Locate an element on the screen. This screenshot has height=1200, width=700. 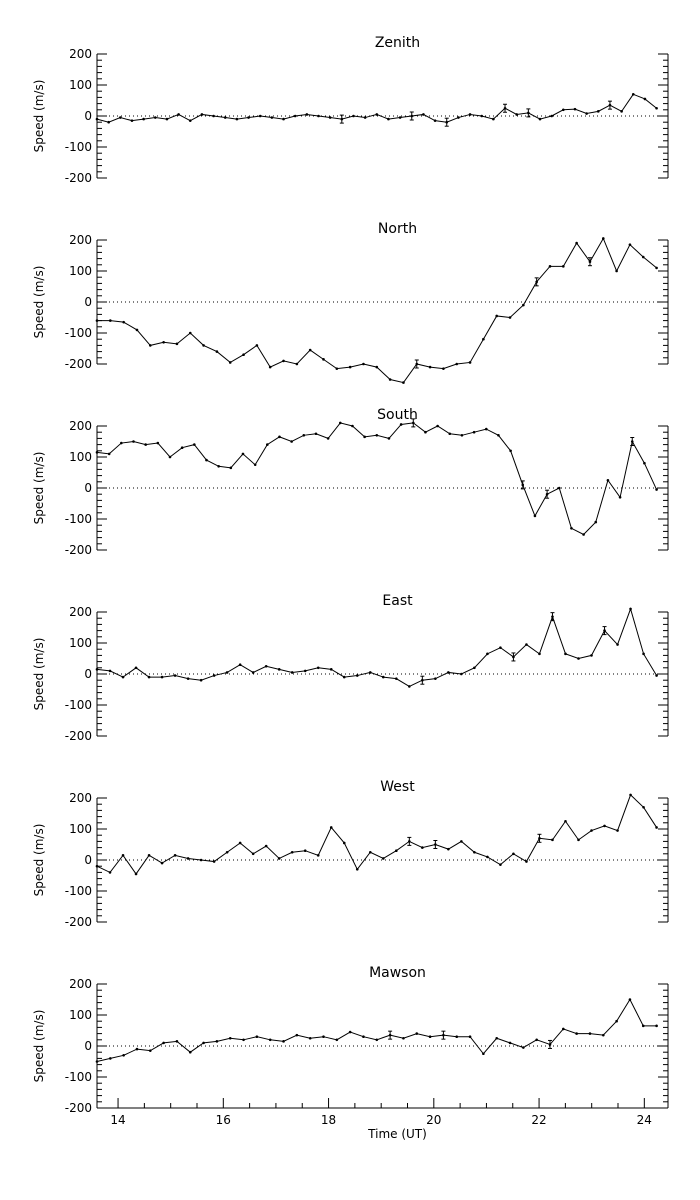
panel-south: 200 100 0 -100 -200 Speed (m/s) South is located at coordinates (350, 482).